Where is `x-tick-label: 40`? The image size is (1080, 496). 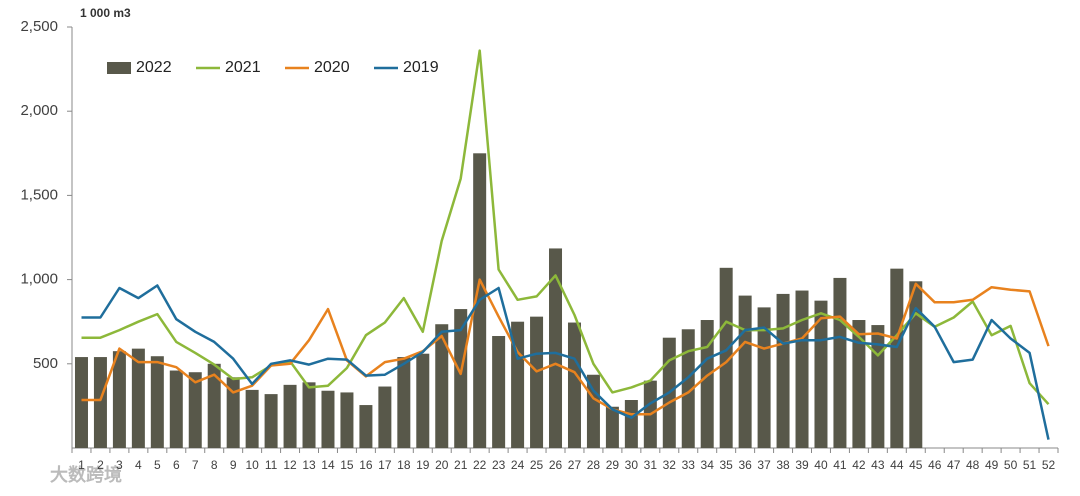 x-tick-label: 40 is located at coordinates (821, 465).